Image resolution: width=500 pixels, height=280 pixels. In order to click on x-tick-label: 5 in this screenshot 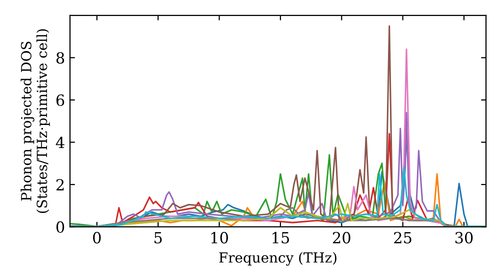, I will do `click(158, 238)`.